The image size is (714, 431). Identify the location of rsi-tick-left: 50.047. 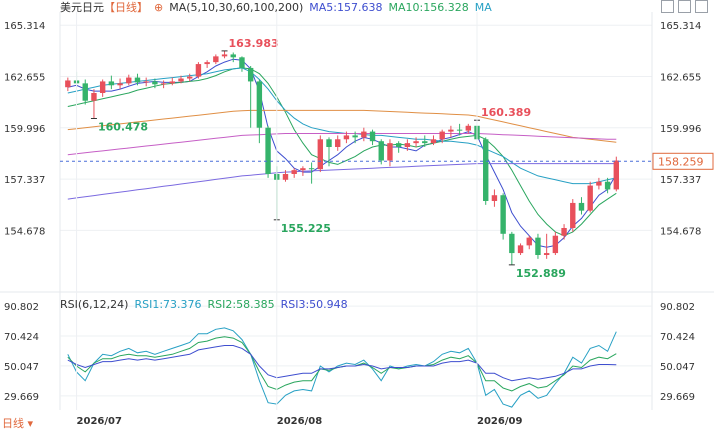
(21, 367).